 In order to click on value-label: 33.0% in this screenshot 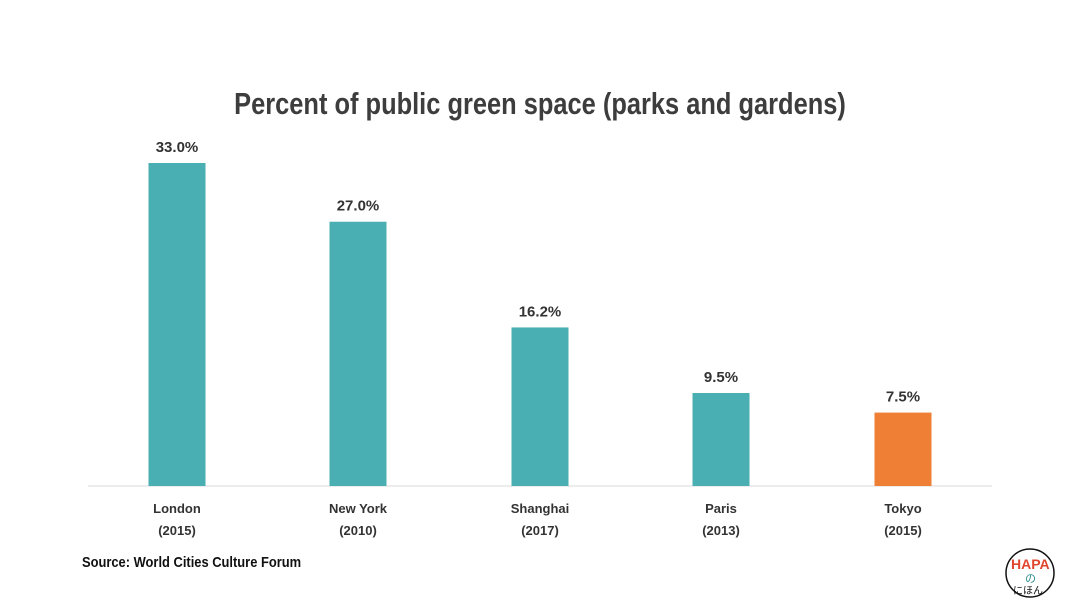, I will do `click(177, 147)`.